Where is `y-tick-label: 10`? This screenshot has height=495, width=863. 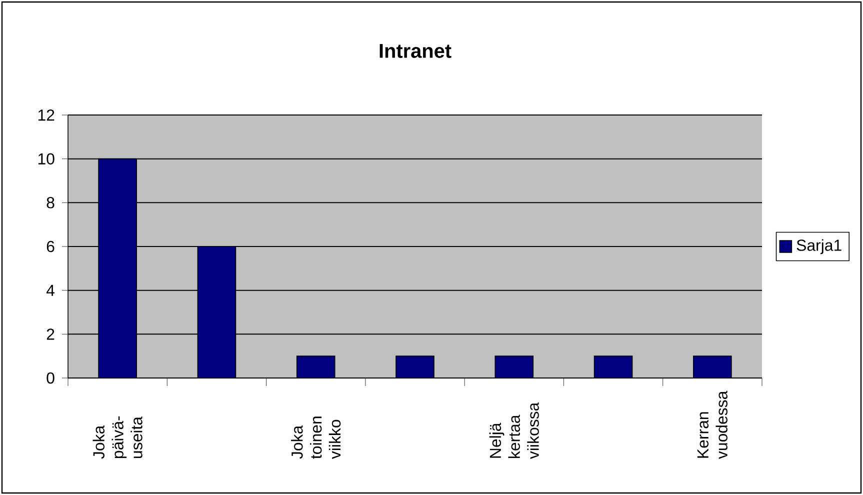
y-tick-label: 10 is located at coordinates (46, 158).